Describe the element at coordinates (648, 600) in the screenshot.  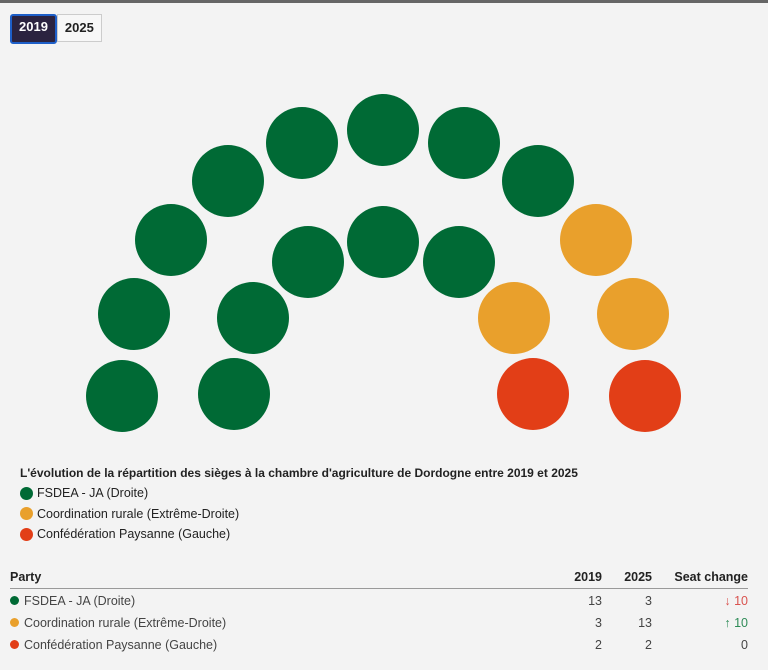
I see `seats-2025: 3` at that location.